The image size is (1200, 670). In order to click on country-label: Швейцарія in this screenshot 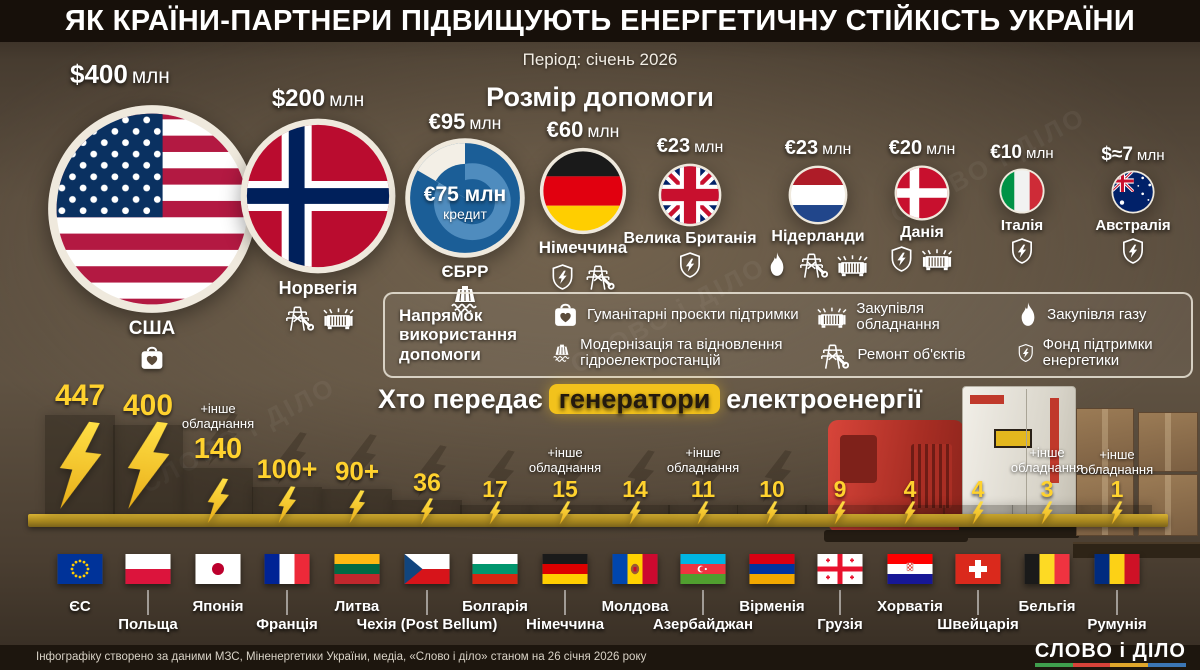, I will do `click(978, 624)`.